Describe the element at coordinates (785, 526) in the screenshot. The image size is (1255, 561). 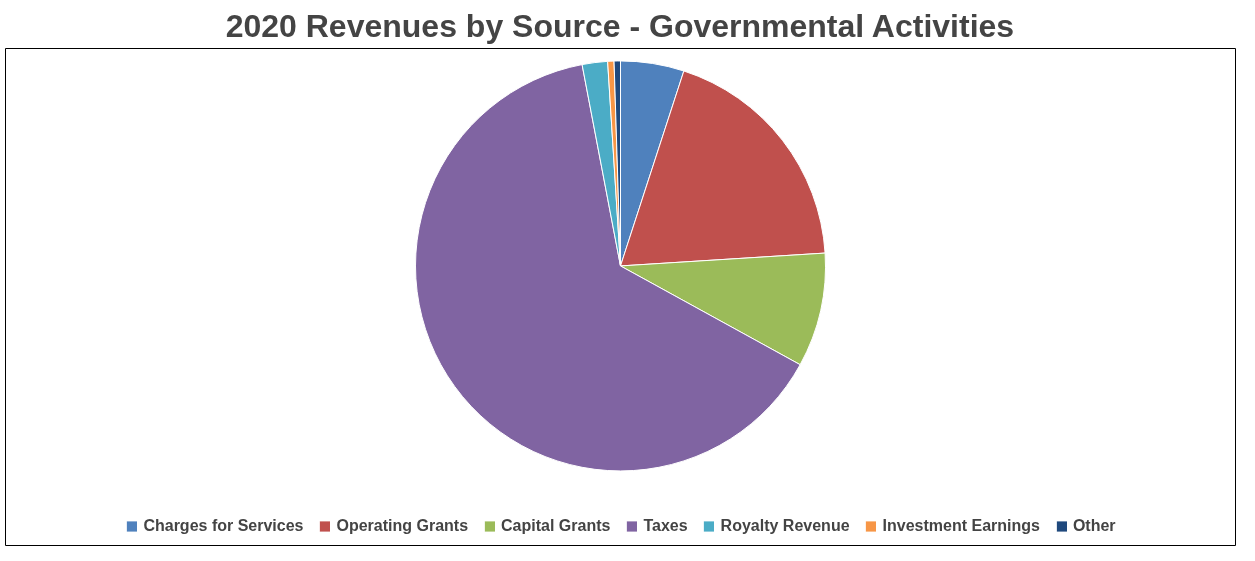
I see `legend-label: Royalty Revenue` at that location.